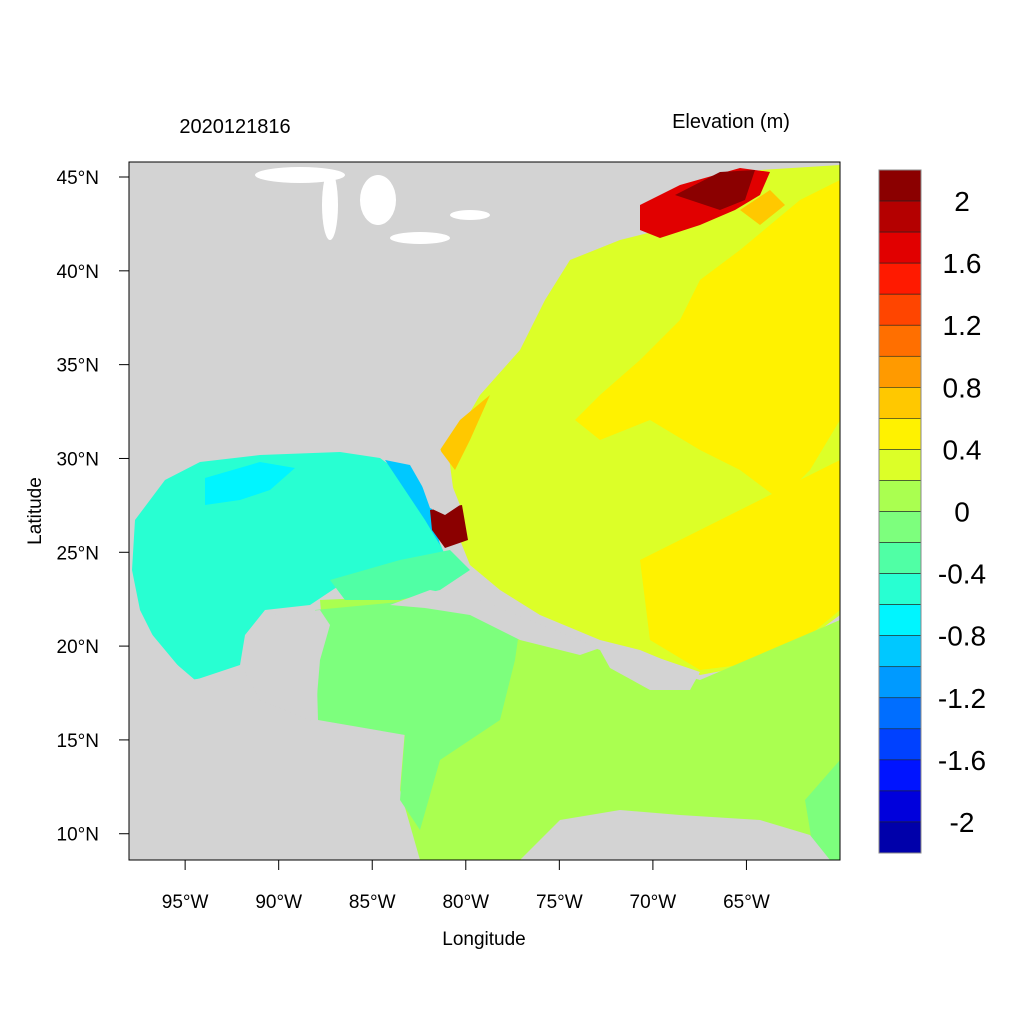 This screenshot has width=1024, height=1024. Describe the element at coordinates (465, 902) in the screenshot. I see `x-tick-label: 80°W` at that location.